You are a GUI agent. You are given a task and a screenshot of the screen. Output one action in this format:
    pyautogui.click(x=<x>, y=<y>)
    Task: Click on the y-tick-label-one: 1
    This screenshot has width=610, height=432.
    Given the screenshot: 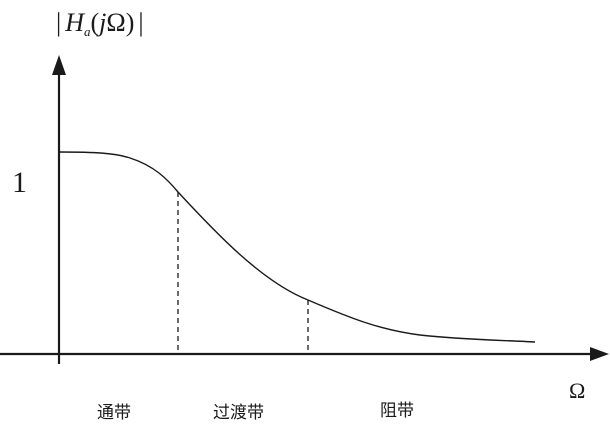 What is the action you would take?
    pyautogui.click(x=19, y=182)
    